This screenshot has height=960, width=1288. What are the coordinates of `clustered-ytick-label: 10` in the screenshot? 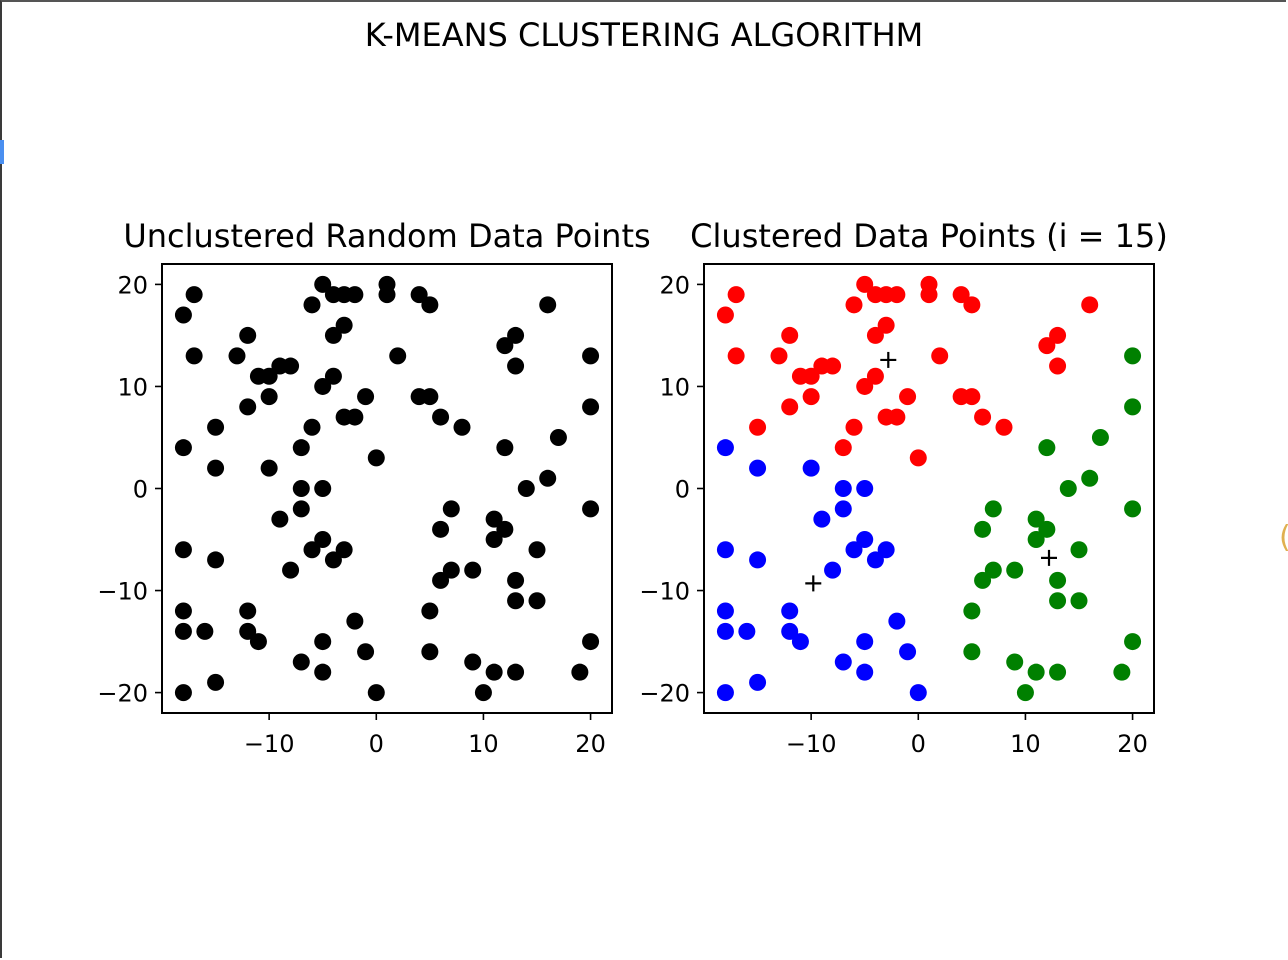 It's located at (674, 387).